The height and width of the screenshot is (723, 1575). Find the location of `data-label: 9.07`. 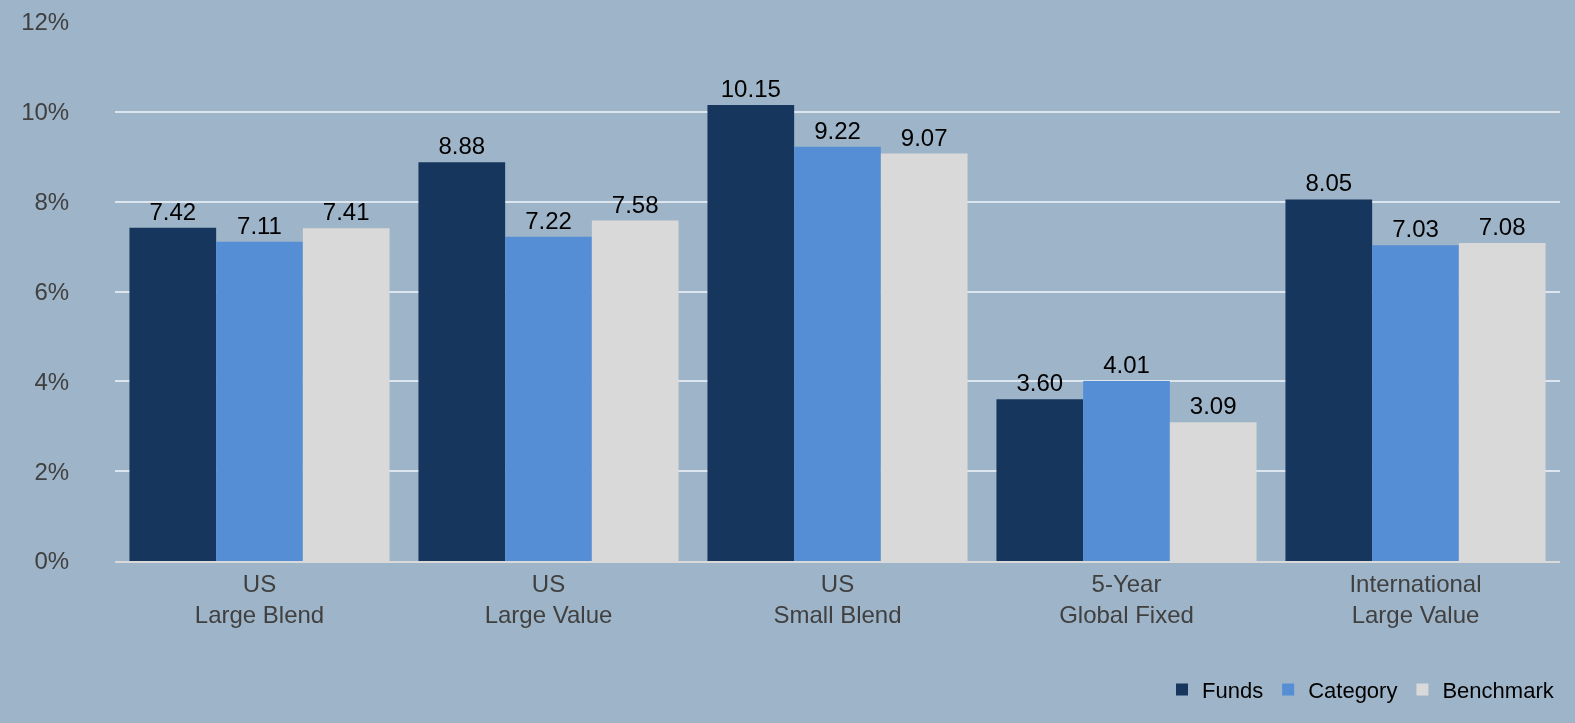

data-label: 9.07 is located at coordinates (924, 137).